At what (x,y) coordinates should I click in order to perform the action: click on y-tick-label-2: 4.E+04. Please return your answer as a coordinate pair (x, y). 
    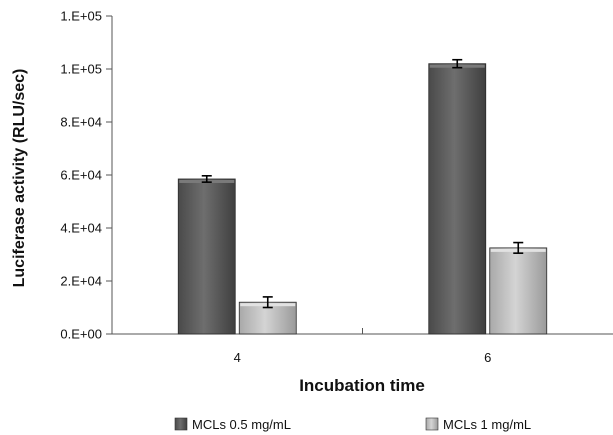
    Looking at the image, I should click on (81, 228).